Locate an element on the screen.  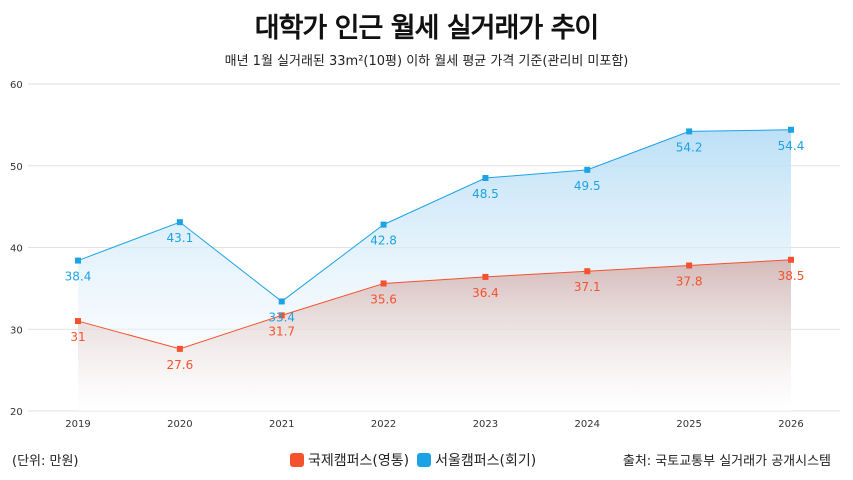
legend-swatch-blue is located at coordinates (424, 460).